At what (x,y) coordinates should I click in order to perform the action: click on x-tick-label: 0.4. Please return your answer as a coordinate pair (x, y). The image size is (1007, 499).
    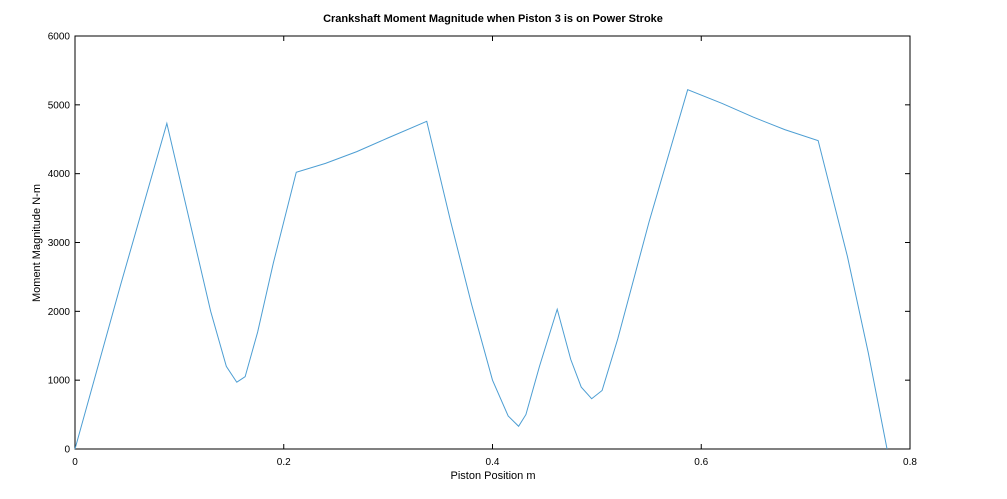
    Looking at the image, I should click on (493, 462).